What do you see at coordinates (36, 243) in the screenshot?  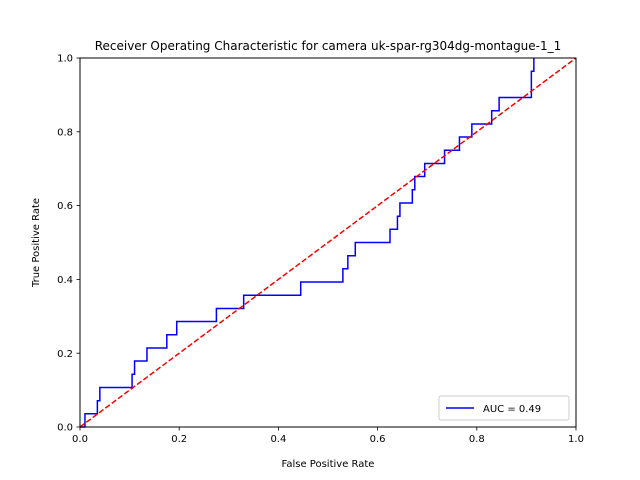 I see `y-axis-label: True Positive Rate` at bounding box center [36, 243].